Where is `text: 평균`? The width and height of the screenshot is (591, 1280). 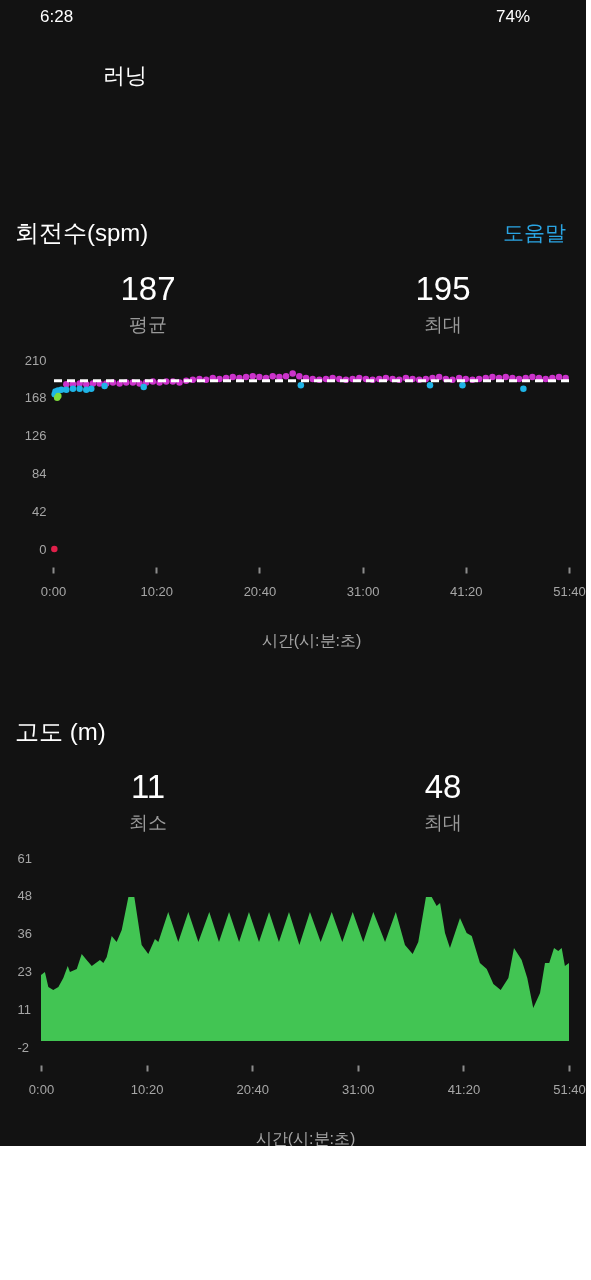
text: 평균 is located at coordinates (148, 324).